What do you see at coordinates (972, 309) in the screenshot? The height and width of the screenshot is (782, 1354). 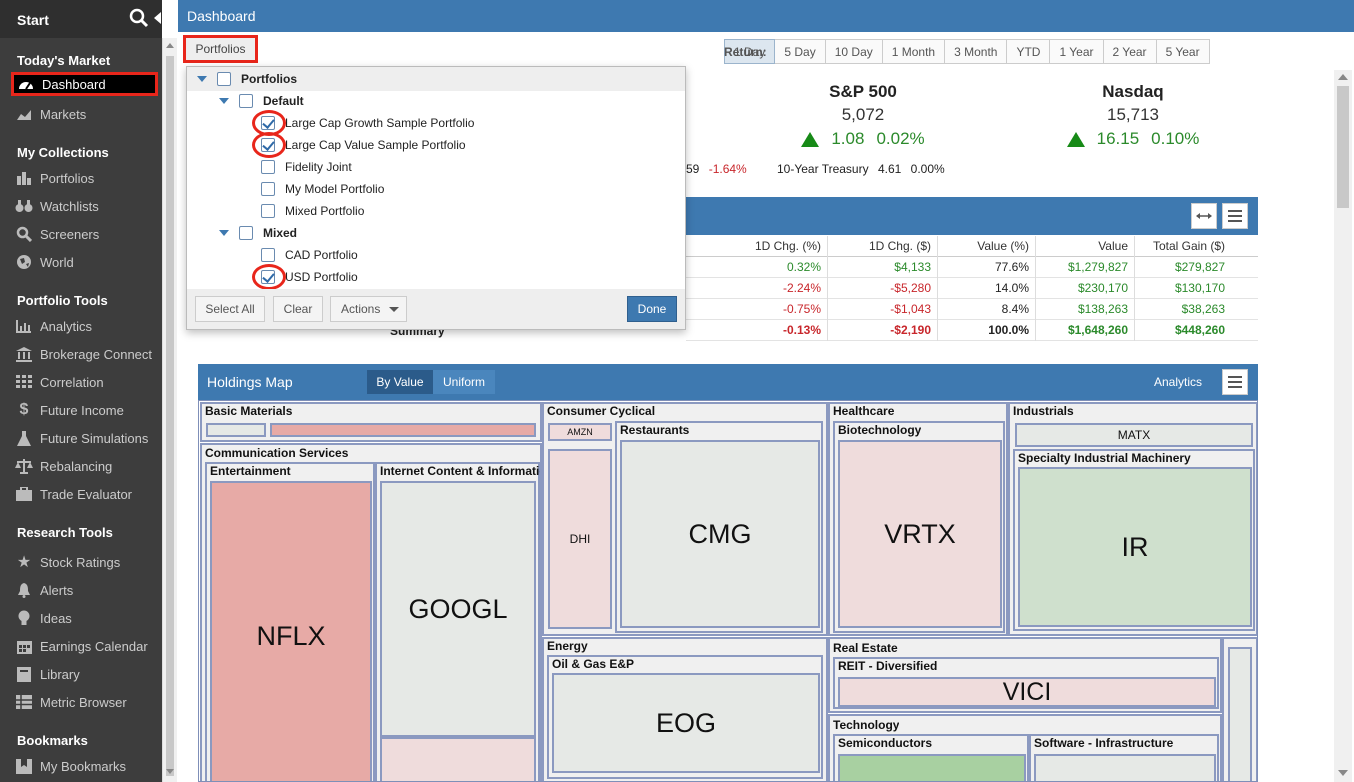 I see `table-row: -0.75% -$1,043 8.4% $138,263 $38,263` at bounding box center [972, 309].